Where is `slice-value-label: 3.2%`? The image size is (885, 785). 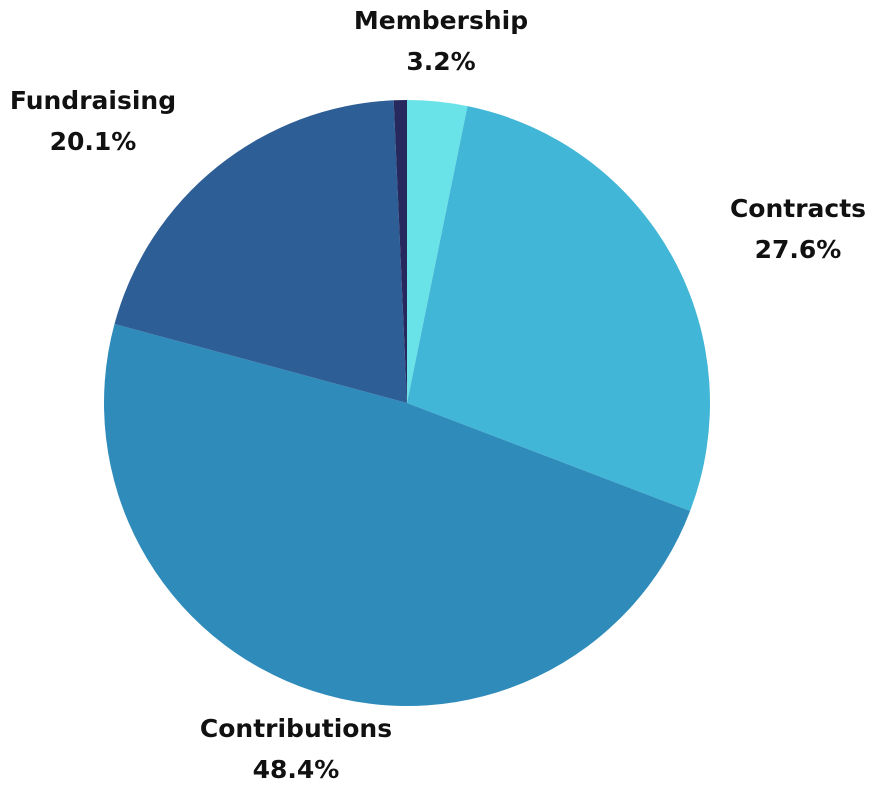 slice-value-label: 3.2% is located at coordinates (440, 61).